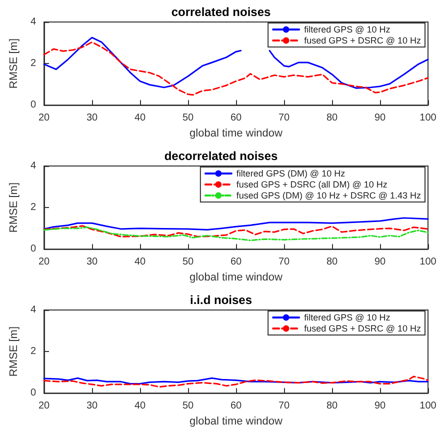 Image resolution: width=442 pixels, height=434 pixels. I want to click on chart-title: correlated noises, so click(221, 12).